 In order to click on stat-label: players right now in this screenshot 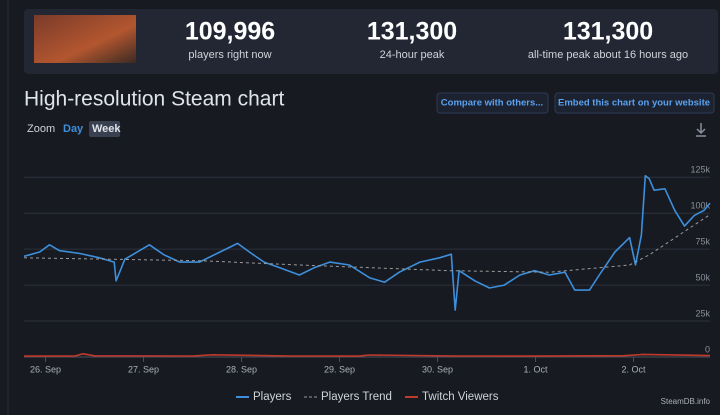, I will do `click(229, 55)`.